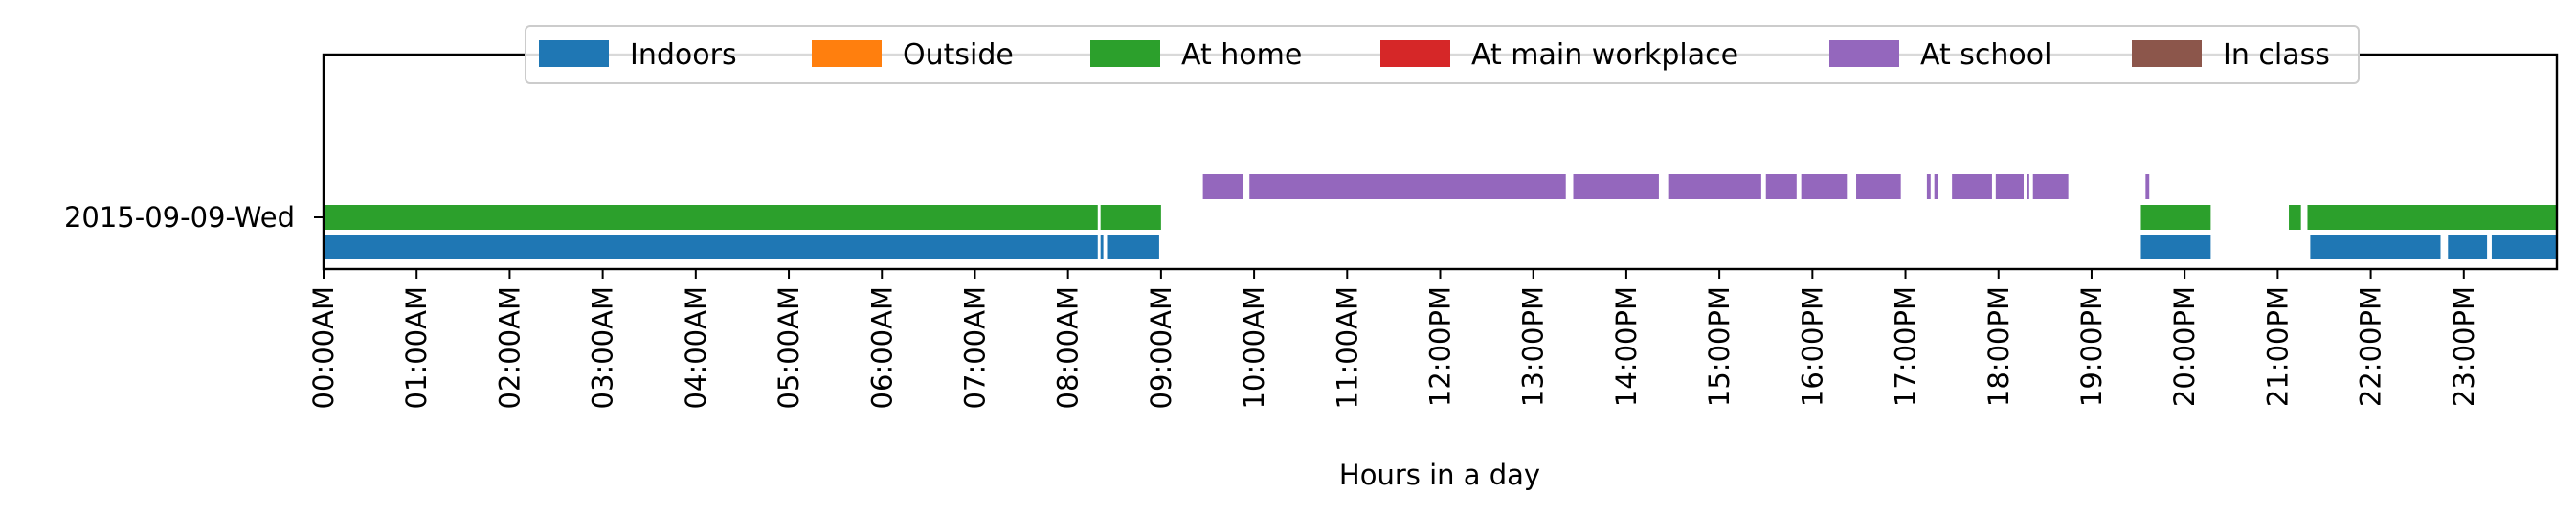 This screenshot has height=517, width=2576. I want to click on x-tick-label: 07:00AM, so click(975, 347).